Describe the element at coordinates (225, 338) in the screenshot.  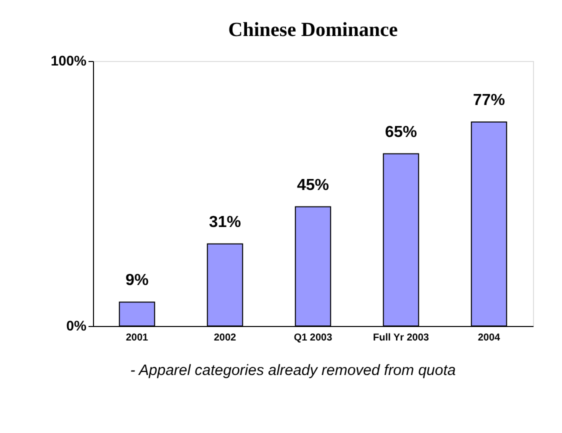
I see `x-tick-label: 2002` at that location.